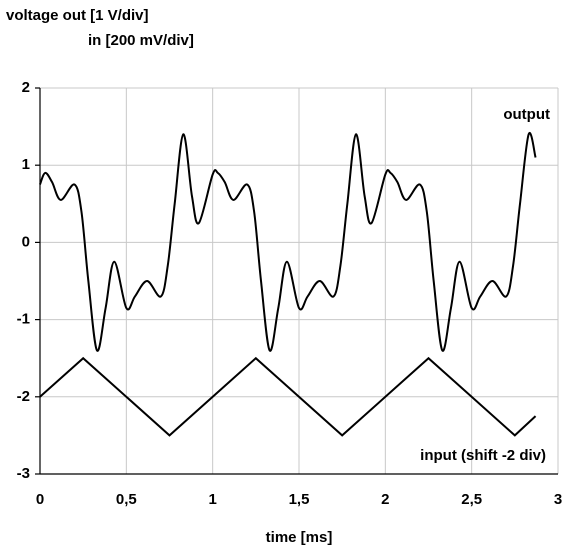  Describe the element at coordinates (526, 114) in the screenshot. I see `series-label: output` at that location.